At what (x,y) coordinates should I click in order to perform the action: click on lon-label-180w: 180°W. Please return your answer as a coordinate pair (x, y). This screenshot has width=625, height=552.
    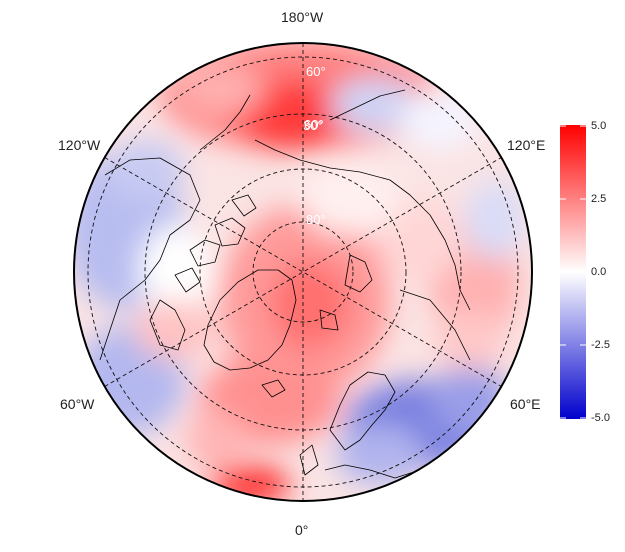
    Looking at the image, I should click on (302, 17).